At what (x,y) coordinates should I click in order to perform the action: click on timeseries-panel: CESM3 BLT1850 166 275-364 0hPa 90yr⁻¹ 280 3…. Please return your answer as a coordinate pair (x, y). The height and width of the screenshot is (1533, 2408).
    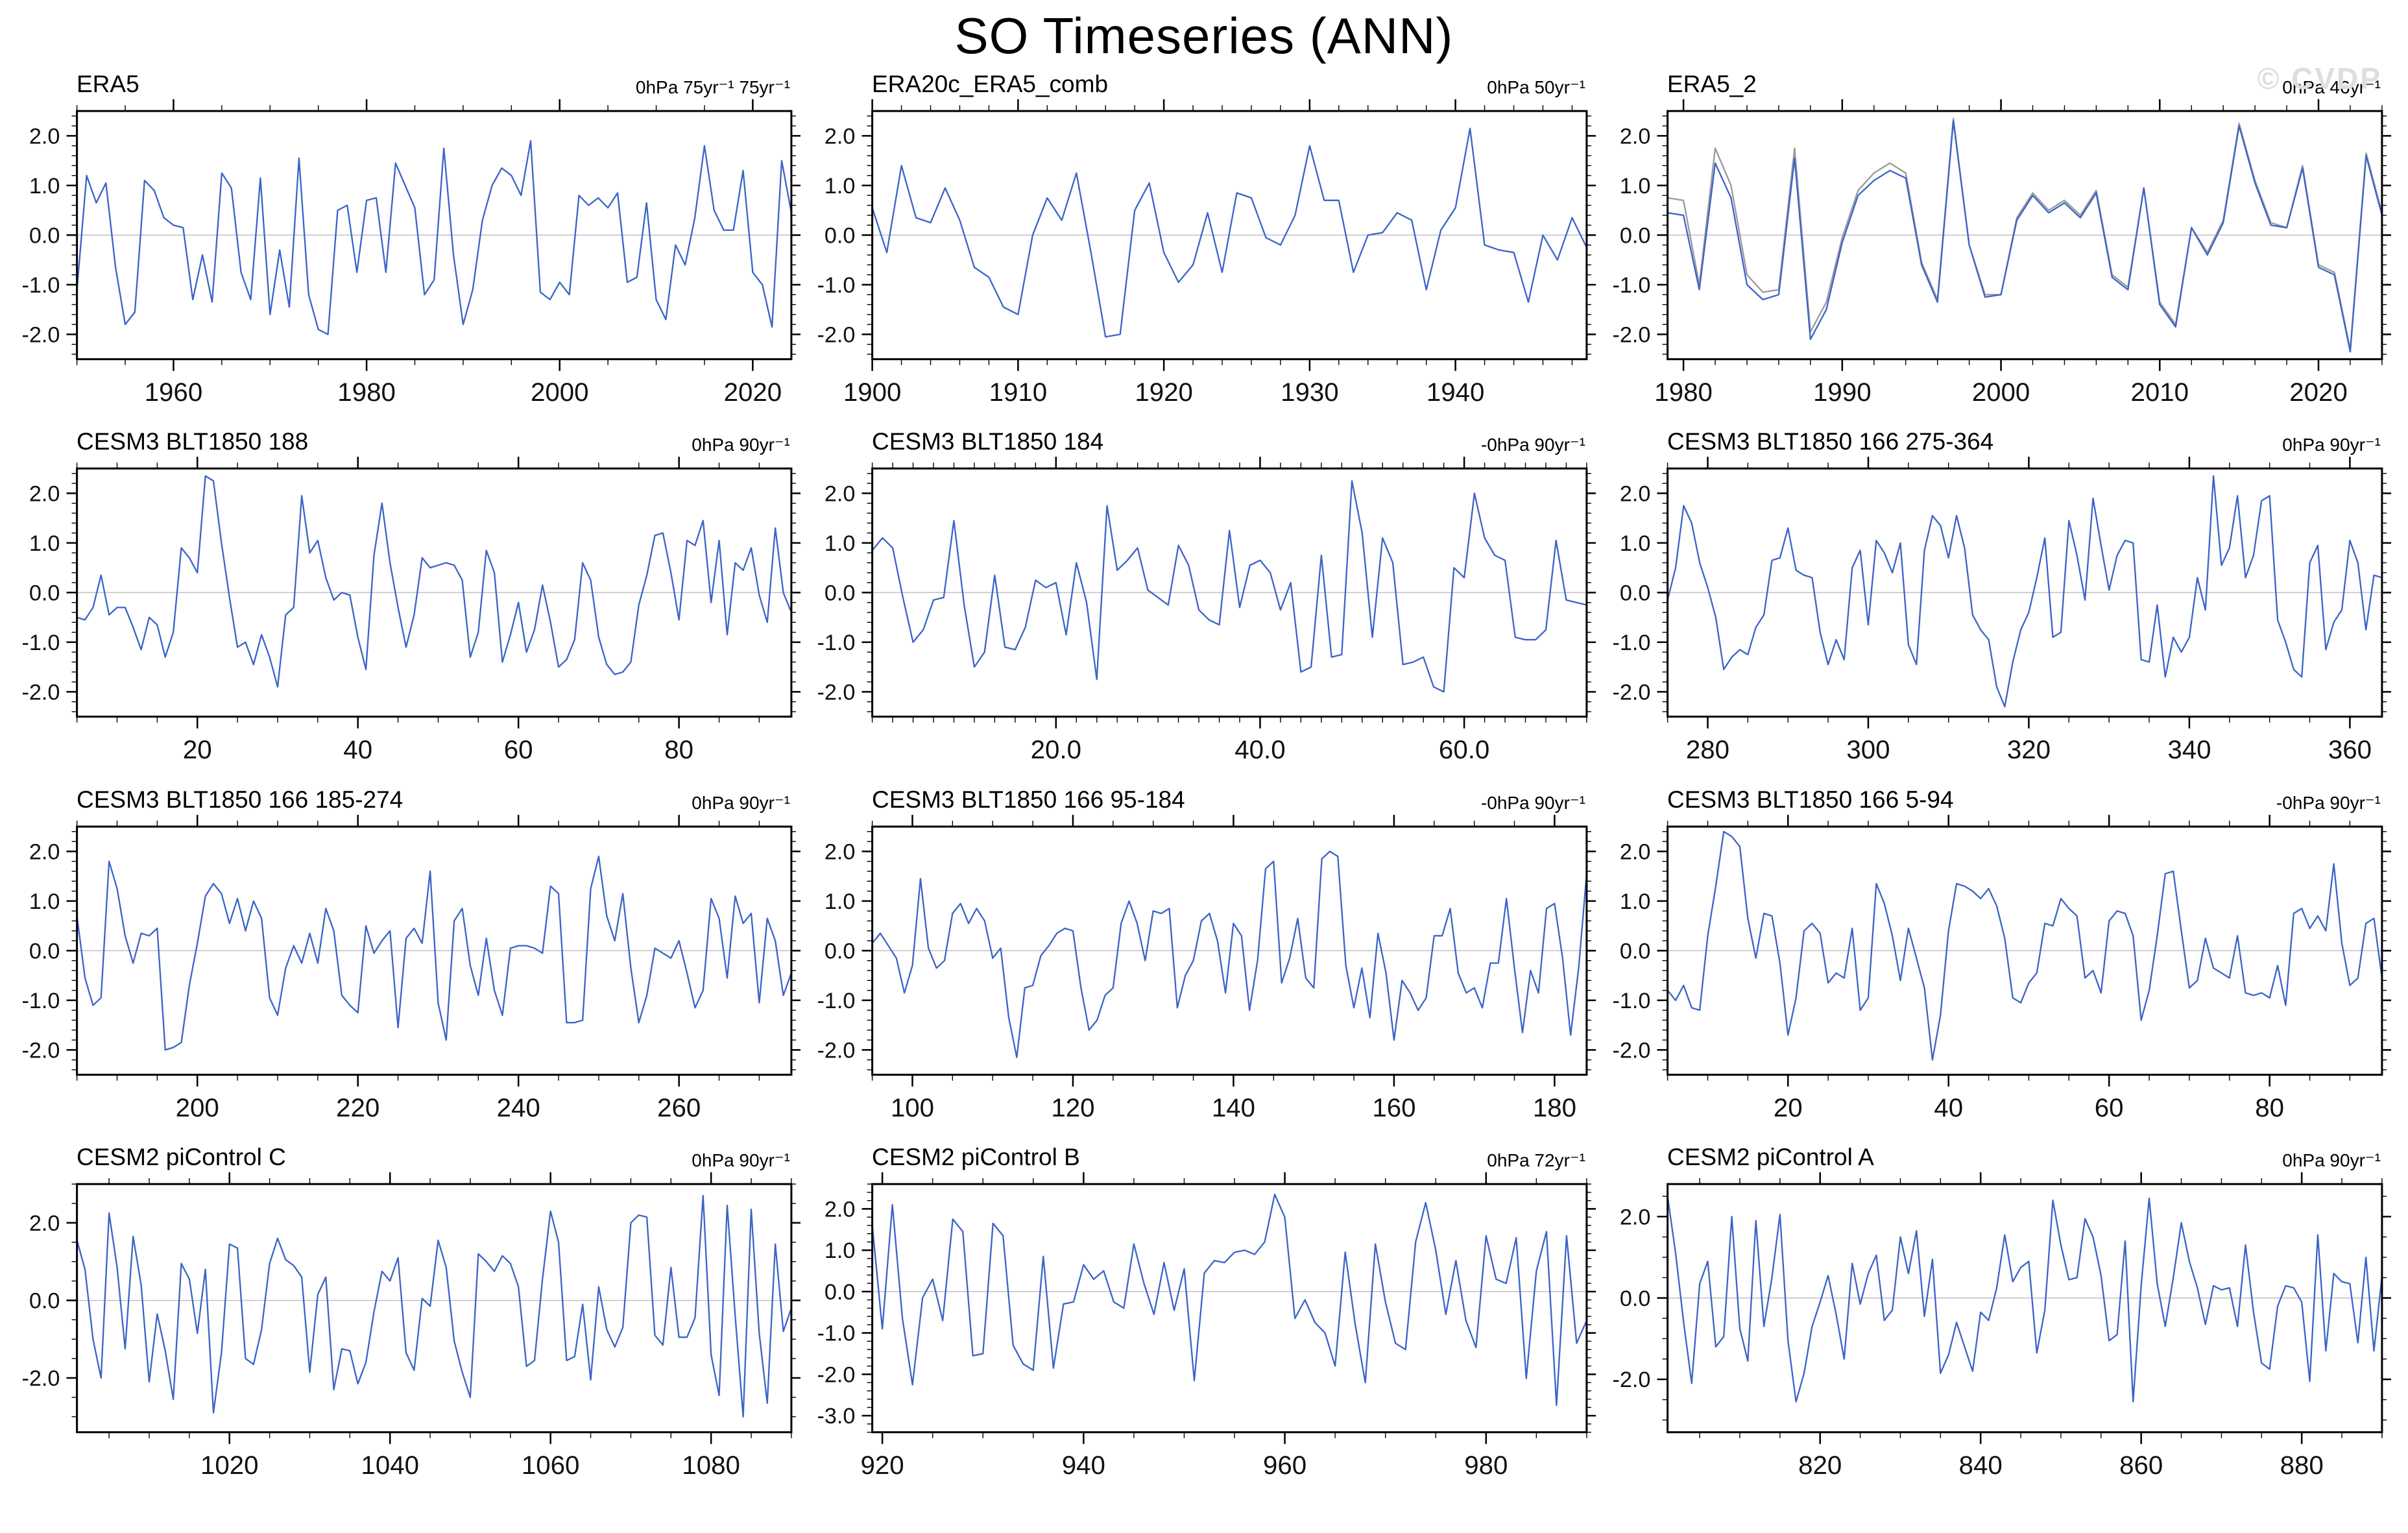
    Looking at the image, I should click on (1999, 604).